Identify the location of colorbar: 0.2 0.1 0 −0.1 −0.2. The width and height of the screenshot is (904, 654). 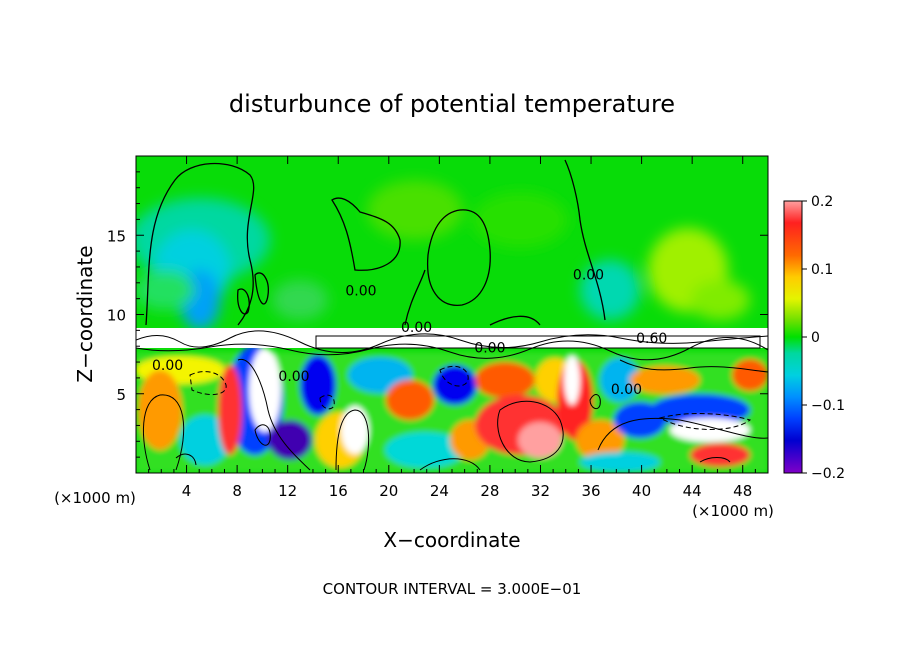
(814, 338).